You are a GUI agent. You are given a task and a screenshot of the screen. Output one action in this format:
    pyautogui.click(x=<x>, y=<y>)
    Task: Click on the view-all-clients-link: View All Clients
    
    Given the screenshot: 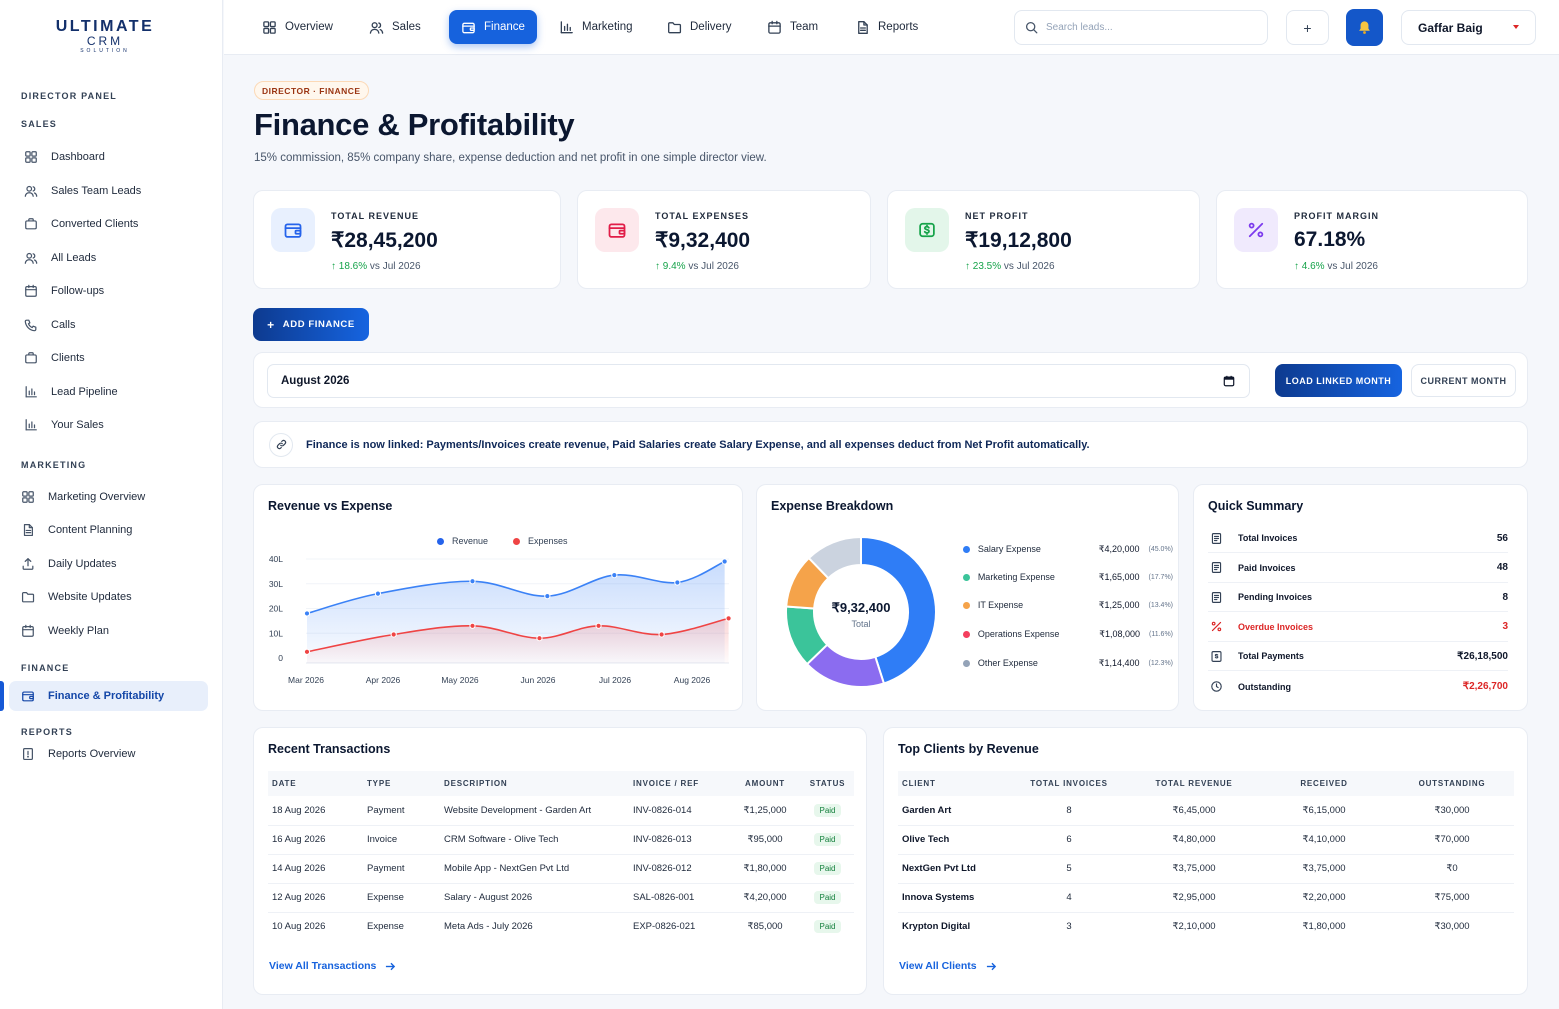 What is the action you would take?
    pyautogui.click(x=948, y=966)
    